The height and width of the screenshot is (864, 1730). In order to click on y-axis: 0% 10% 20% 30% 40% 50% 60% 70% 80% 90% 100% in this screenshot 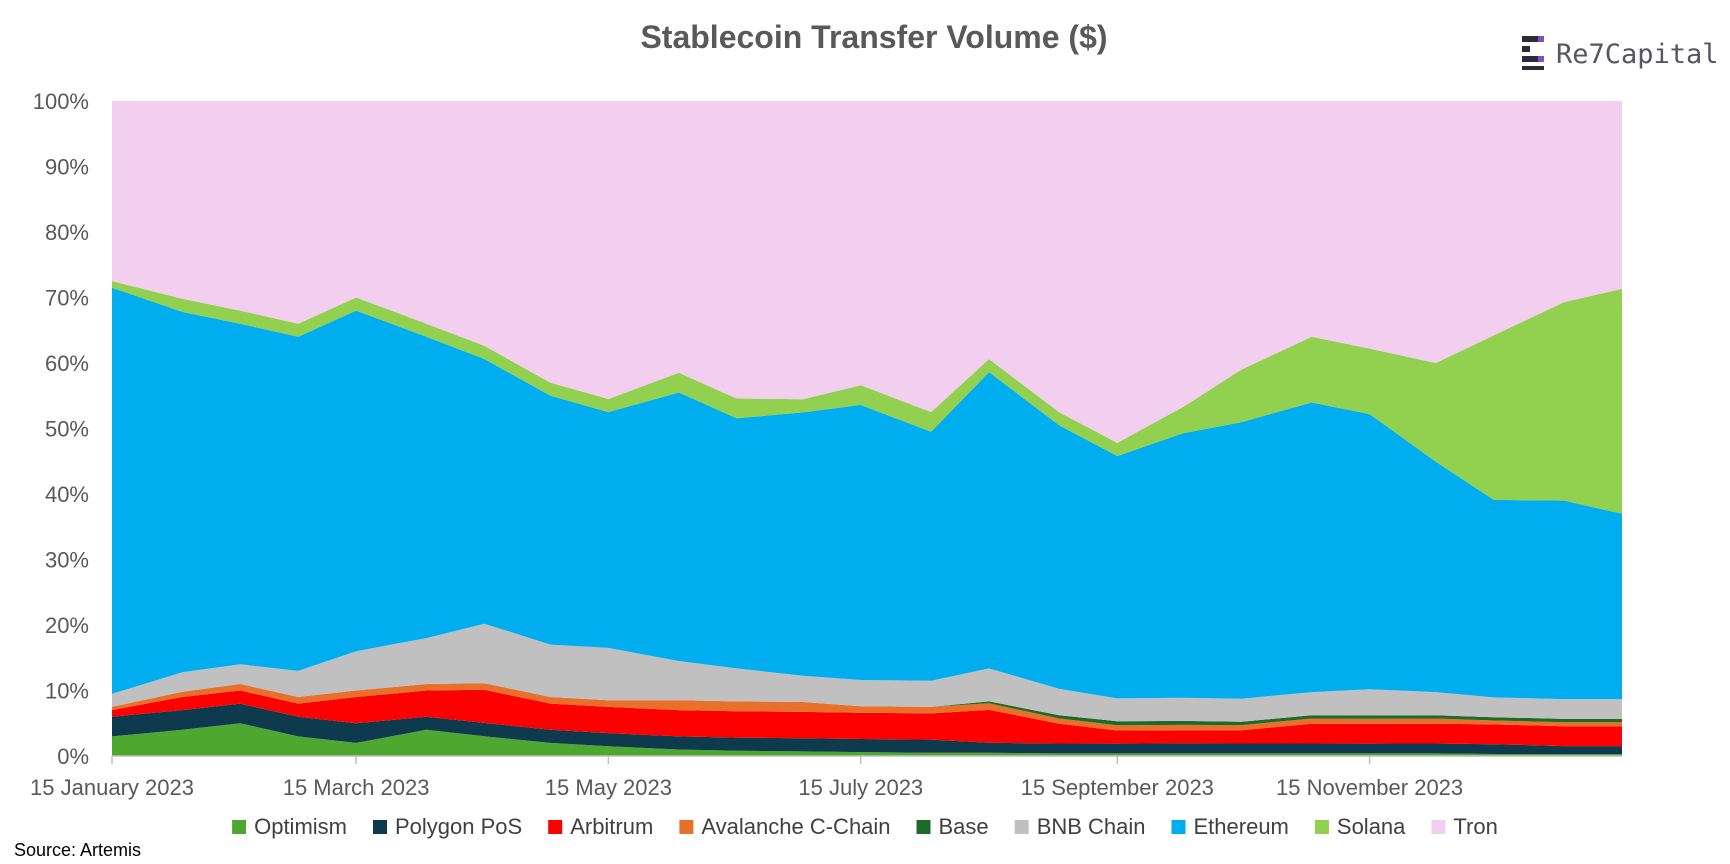, I will do `click(61, 429)`.